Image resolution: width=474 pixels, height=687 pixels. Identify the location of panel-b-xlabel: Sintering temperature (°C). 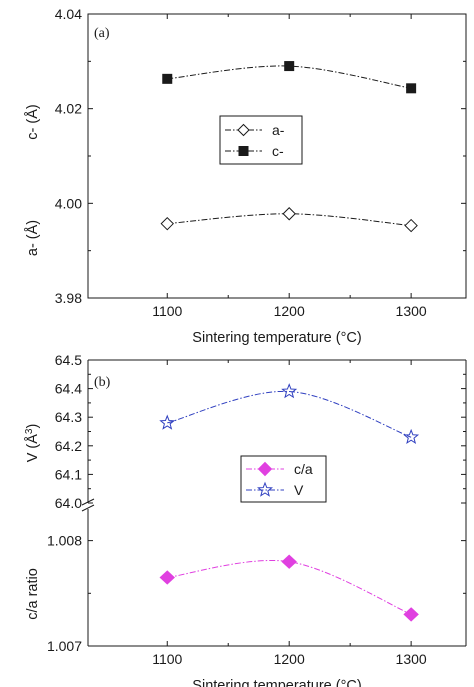
(276, 682).